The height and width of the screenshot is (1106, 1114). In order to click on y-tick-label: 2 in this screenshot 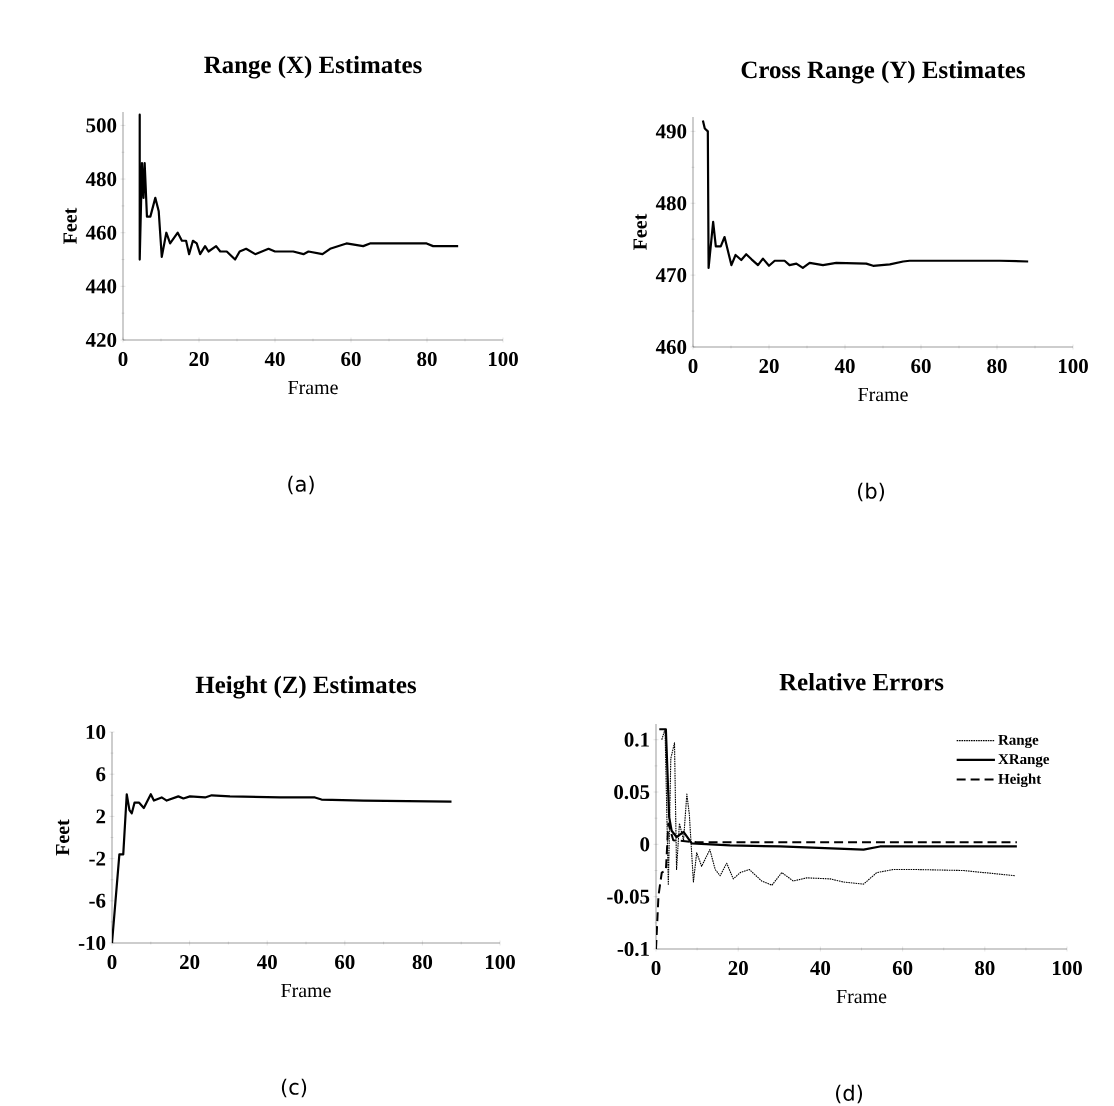, I will do `click(101, 816)`.